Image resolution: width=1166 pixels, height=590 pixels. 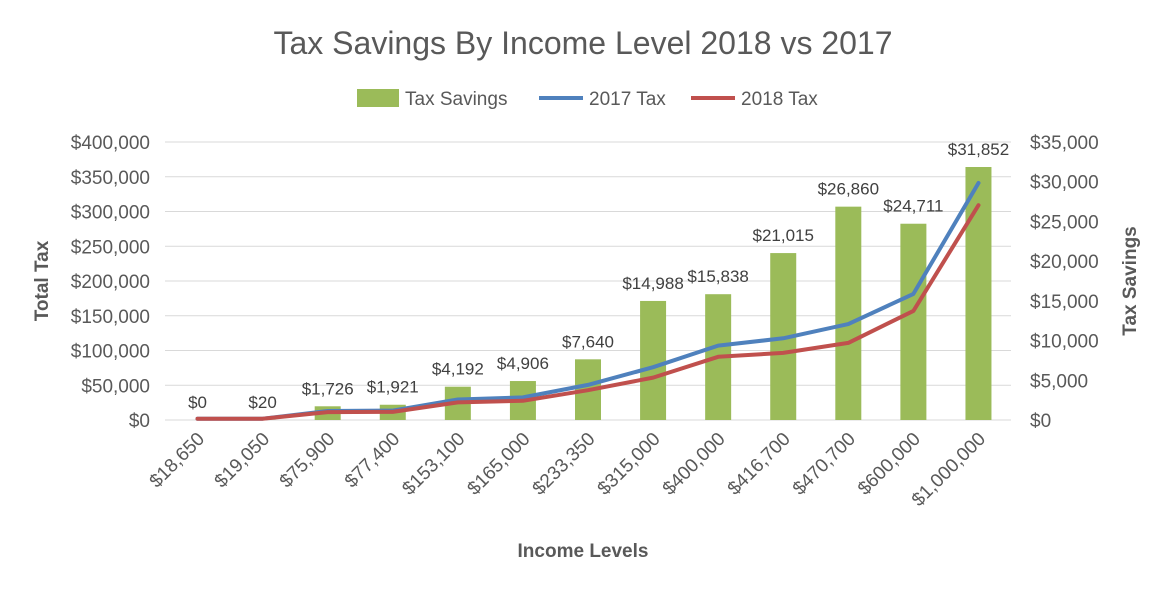 What do you see at coordinates (523, 363) in the screenshot?
I see `bar-data-label: $4,906` at bounding box center [523, 363].